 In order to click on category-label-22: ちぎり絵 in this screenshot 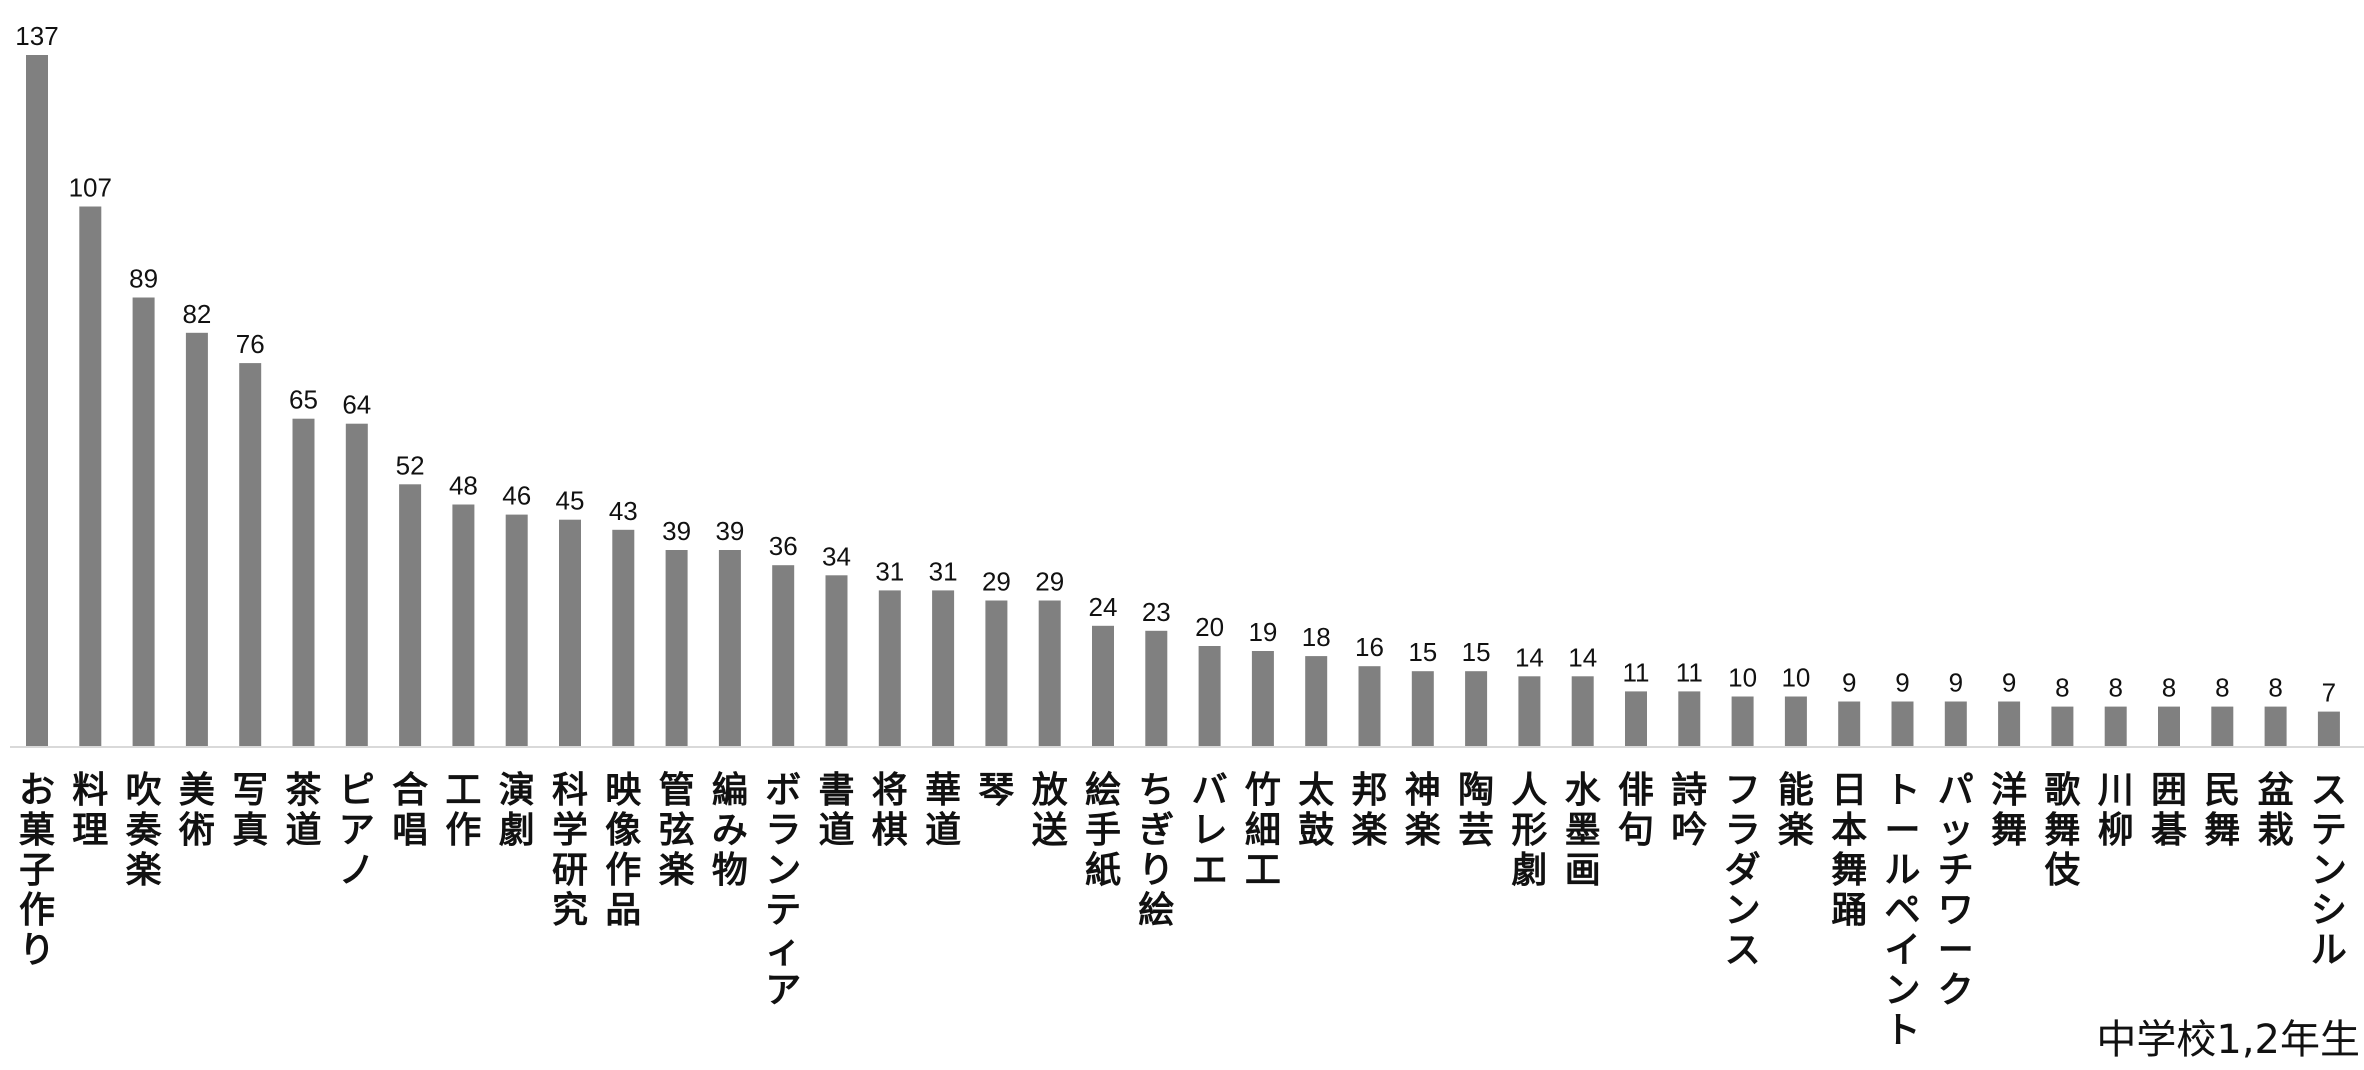, I will do `click(1156, 850)`.